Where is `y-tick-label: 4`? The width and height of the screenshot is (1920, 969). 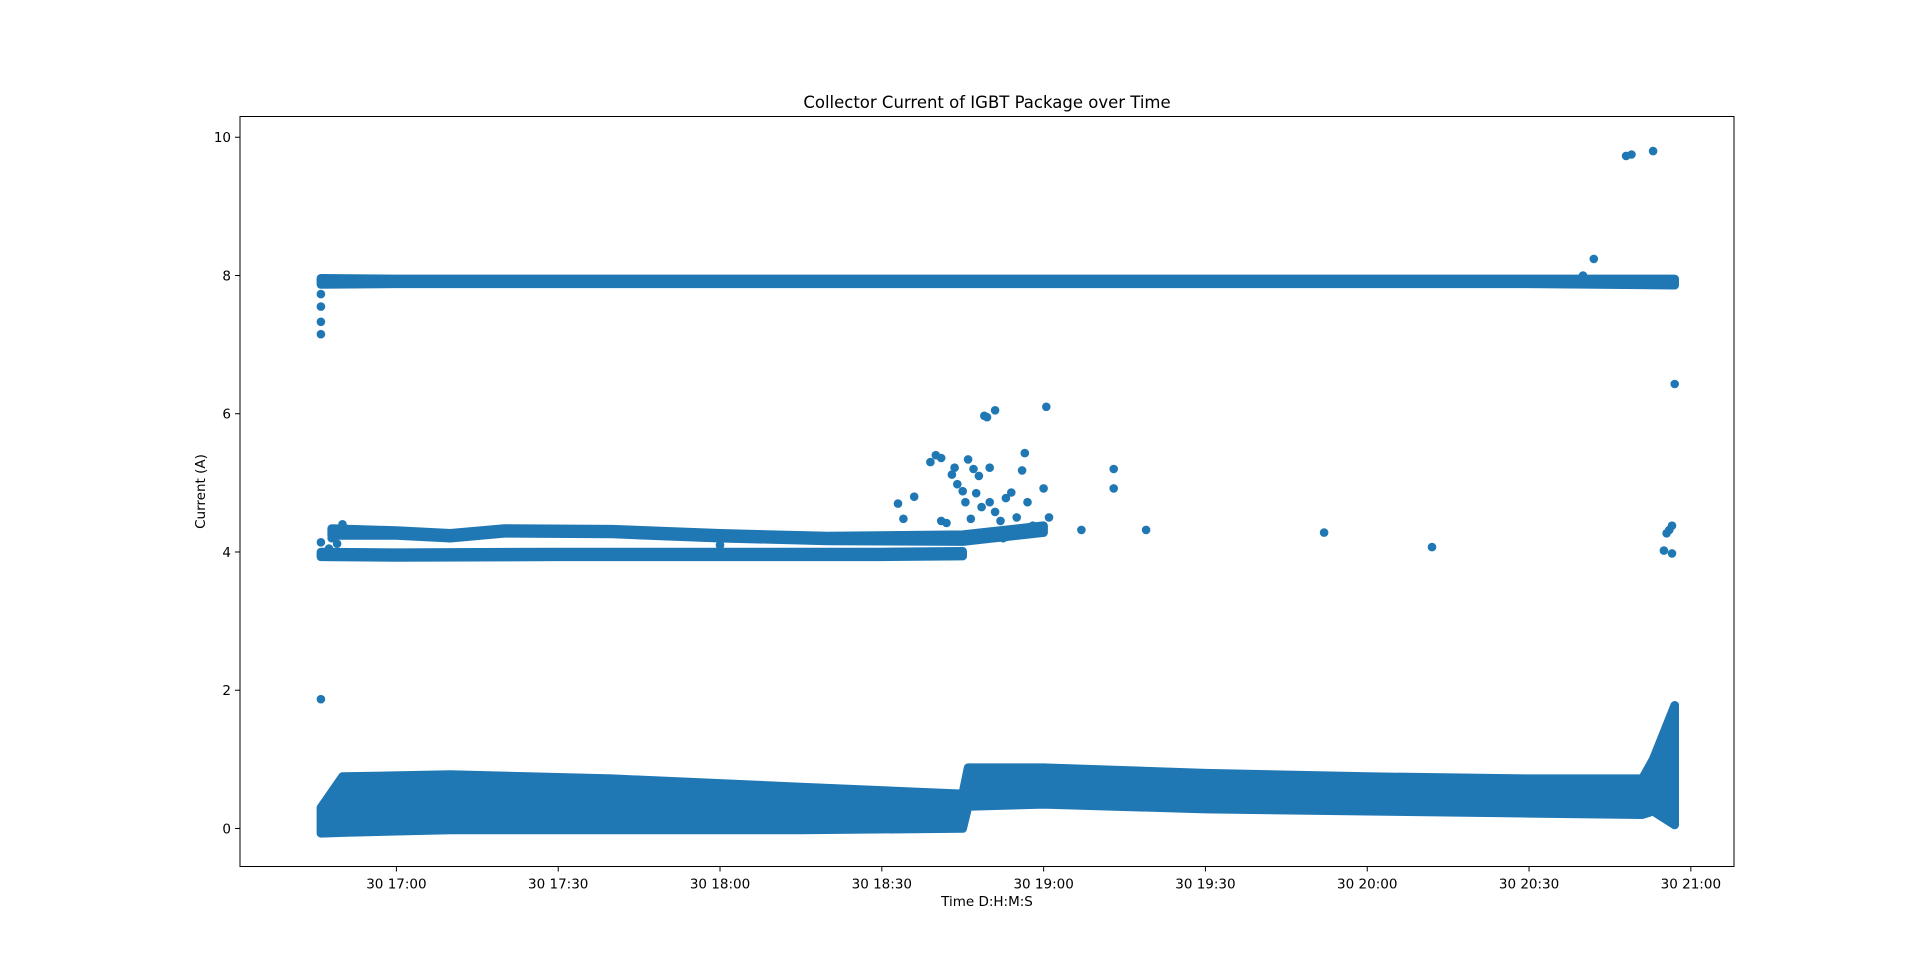
y-tick-label: 4 is located at coordinates (226, 553).